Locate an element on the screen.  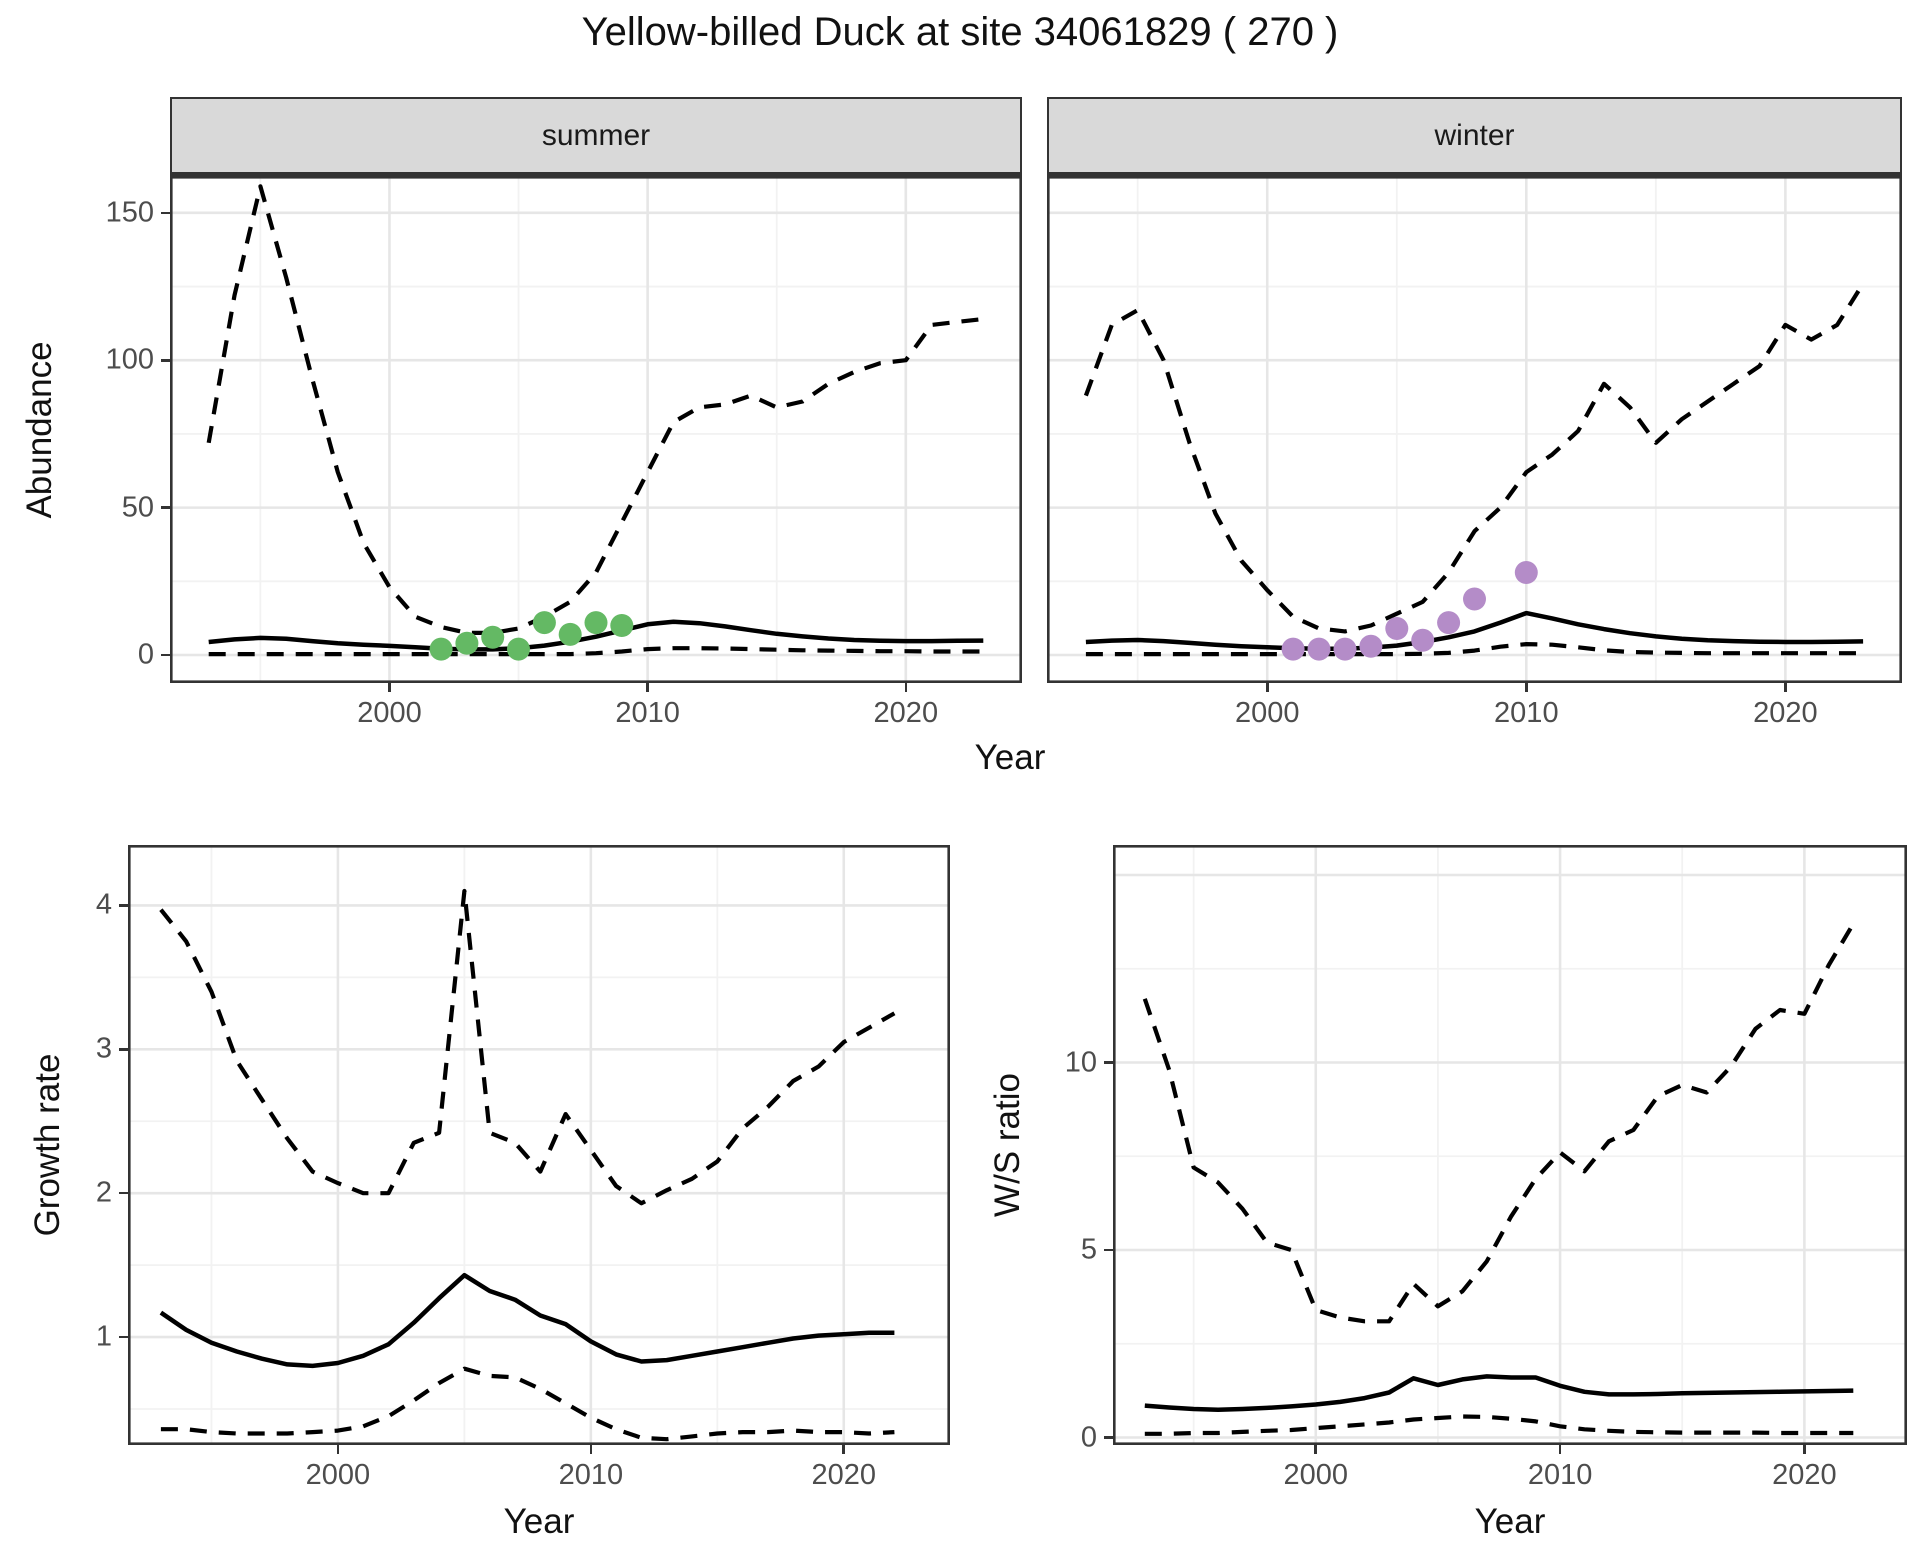
y-tick-label: 100 is located at coordinates (129, 359).